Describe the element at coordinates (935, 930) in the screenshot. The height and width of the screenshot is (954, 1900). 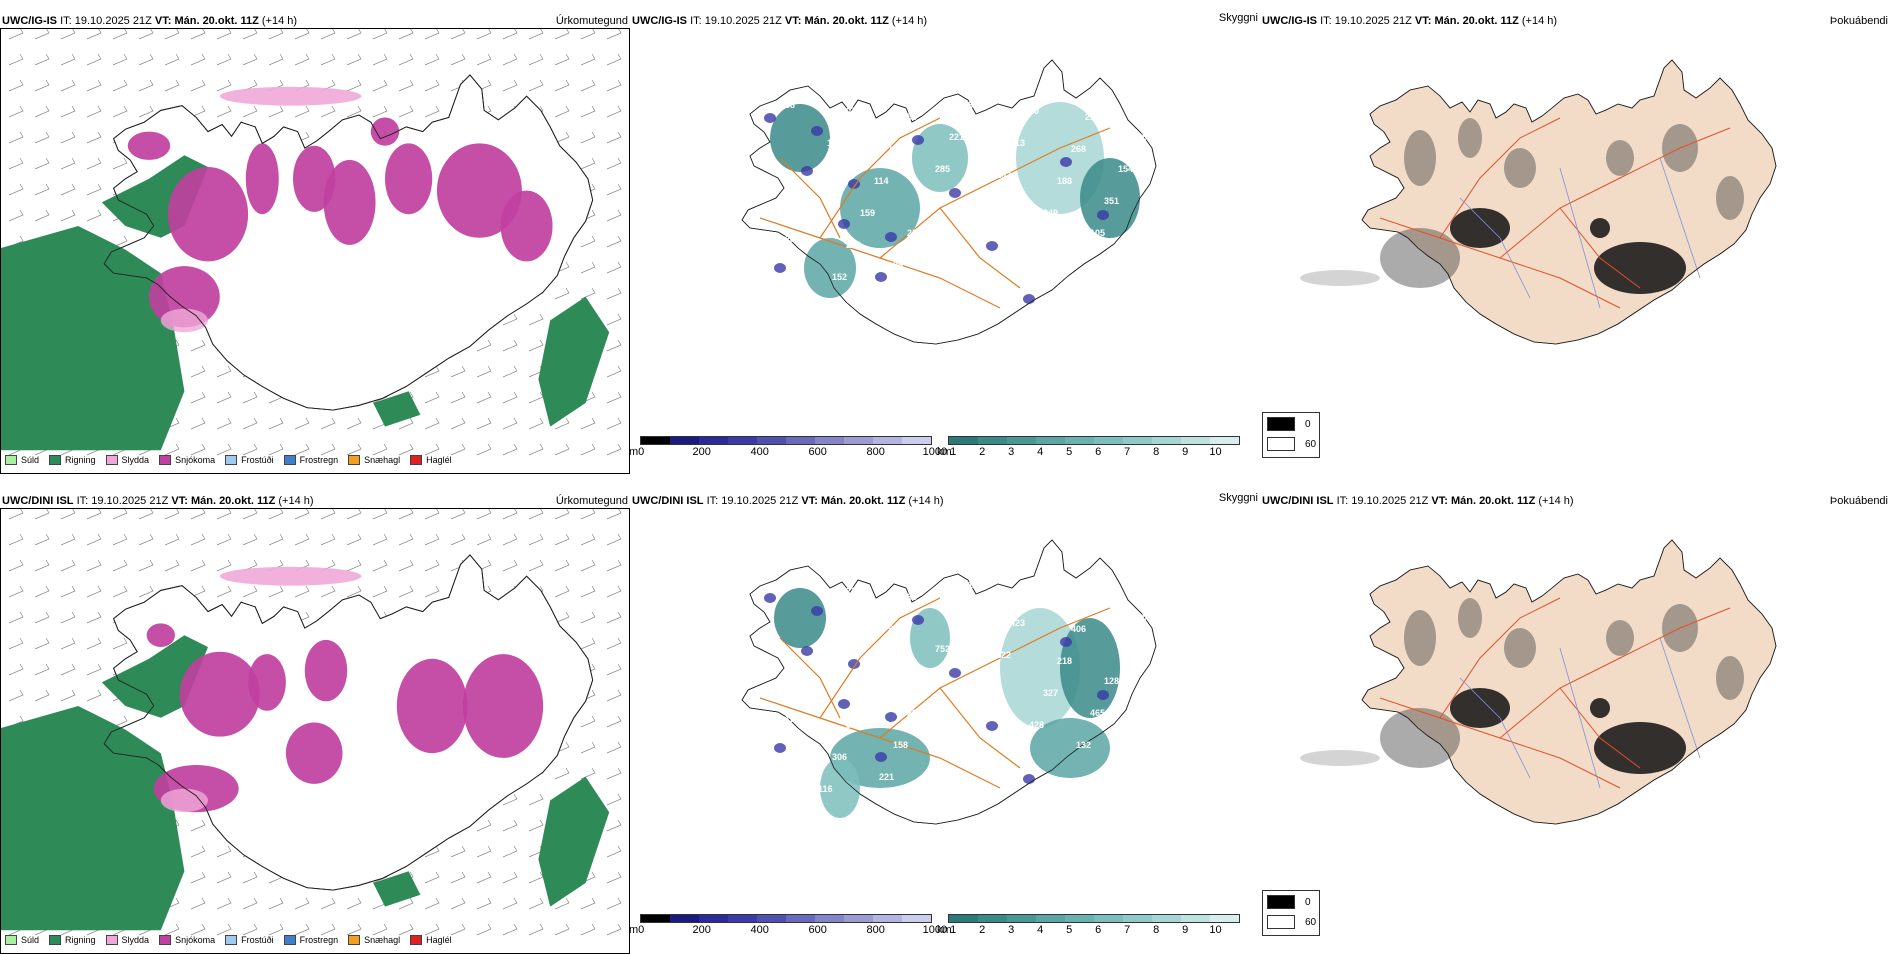
I see `colorbar-tick-label: 1000` at that location.